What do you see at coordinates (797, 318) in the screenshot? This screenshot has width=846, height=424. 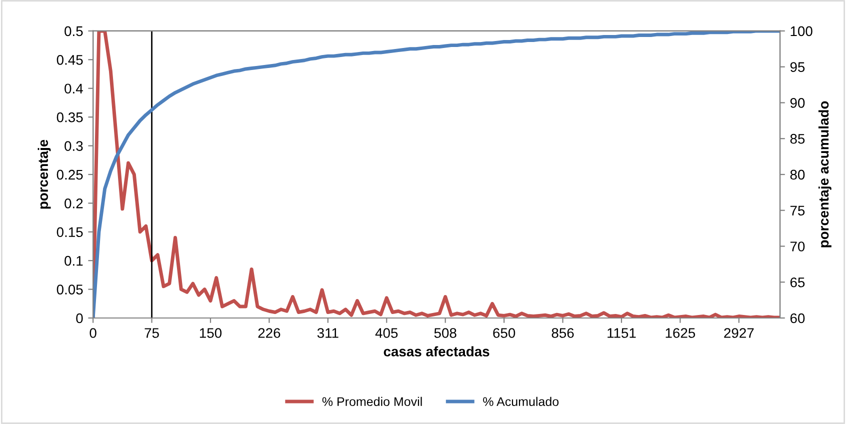 I see `y2-tick-label: 60` at bounding box center [797, 318].